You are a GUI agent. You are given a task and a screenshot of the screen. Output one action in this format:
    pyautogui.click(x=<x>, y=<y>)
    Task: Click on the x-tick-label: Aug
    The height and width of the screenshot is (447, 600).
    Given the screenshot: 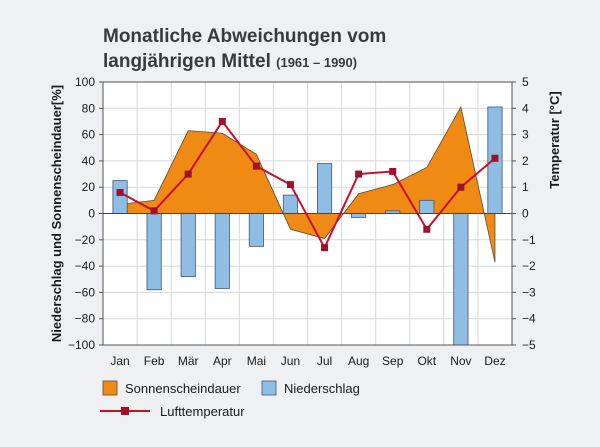 What is the action you would take?
    pyautogui.click(x=358, y=361)
    